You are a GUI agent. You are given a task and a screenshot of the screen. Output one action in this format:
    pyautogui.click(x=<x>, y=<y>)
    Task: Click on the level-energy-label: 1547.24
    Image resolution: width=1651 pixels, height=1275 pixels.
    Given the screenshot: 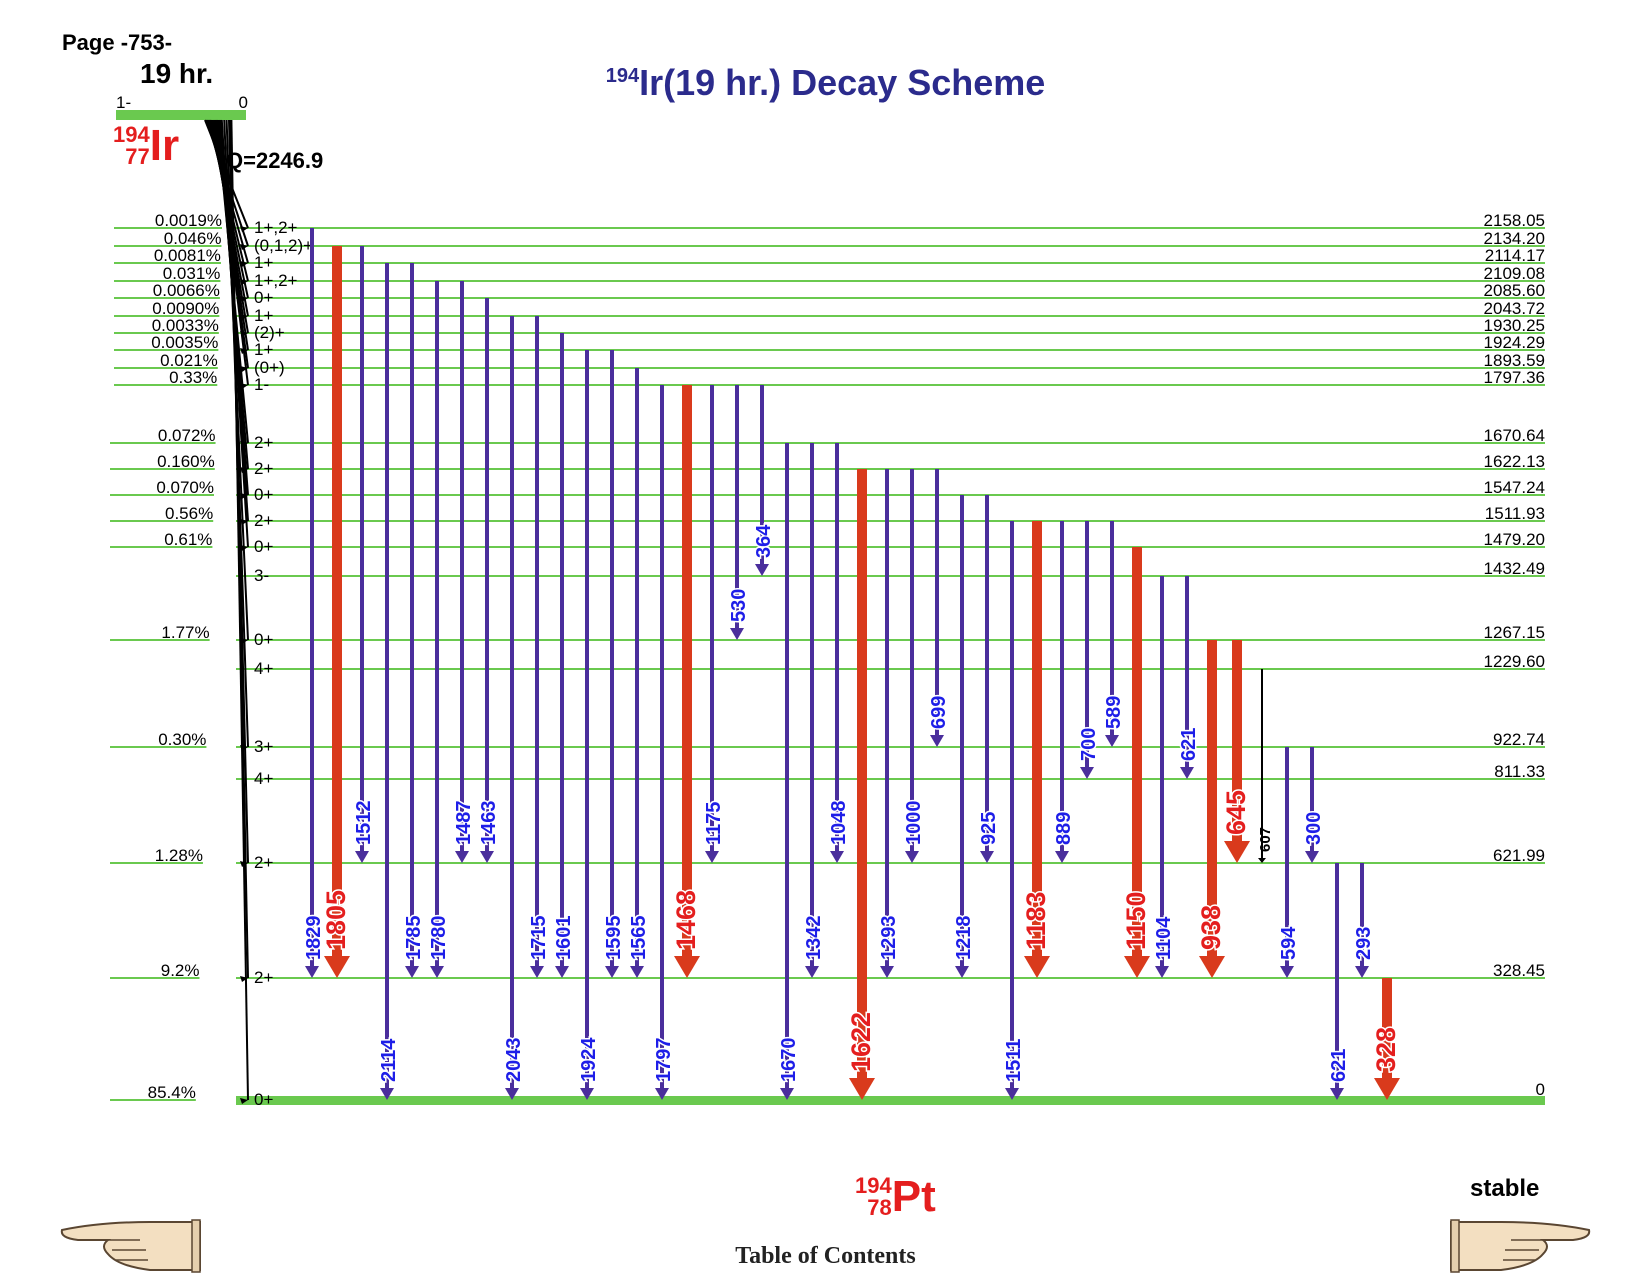 What is the action you would take?
    pyautogui.click(x=1514, y=487)
    